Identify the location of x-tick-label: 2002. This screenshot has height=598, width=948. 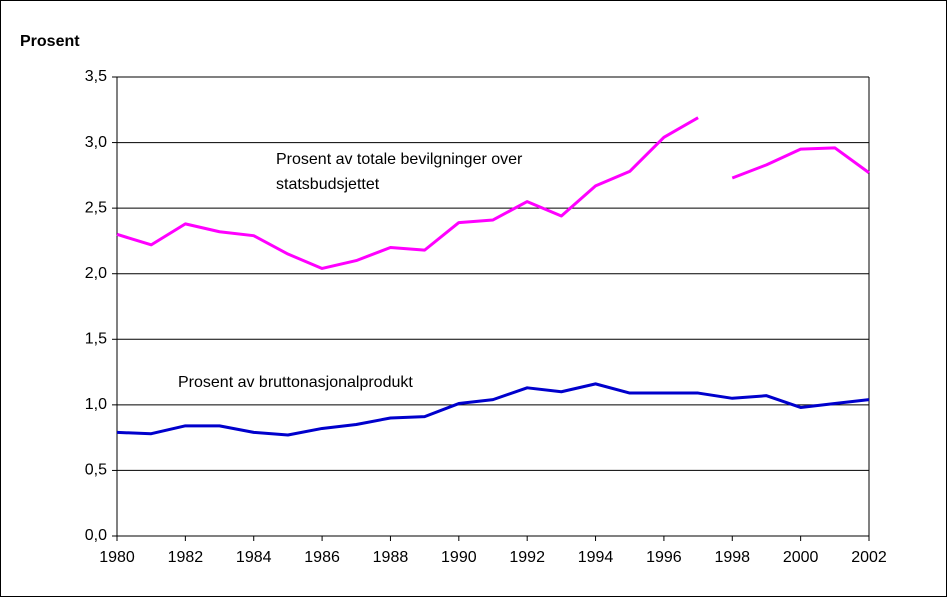
(869, 557).